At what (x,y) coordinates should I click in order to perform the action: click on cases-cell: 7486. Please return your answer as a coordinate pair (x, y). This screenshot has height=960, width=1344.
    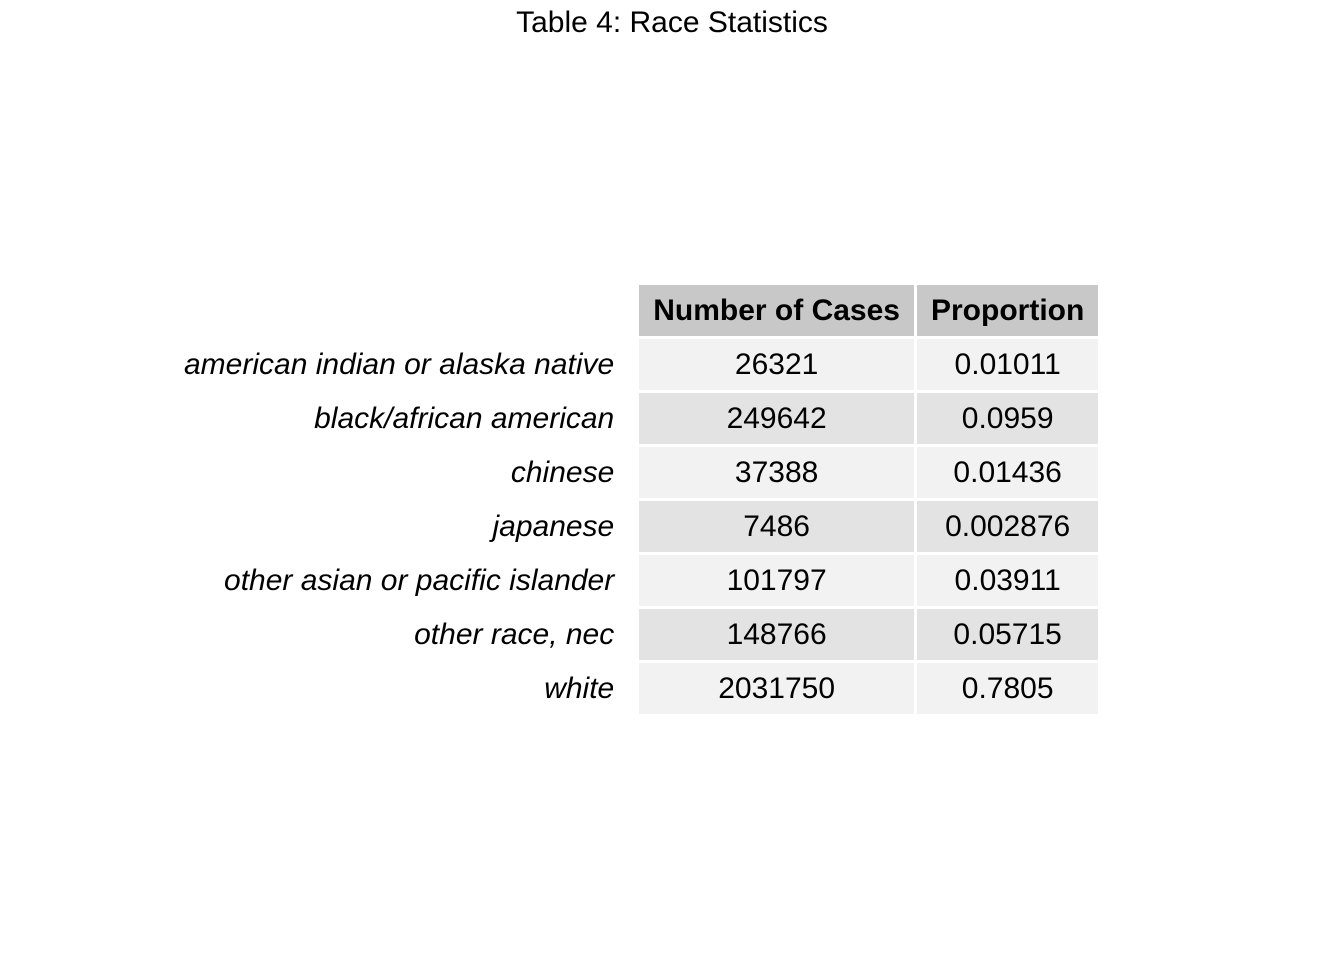
    Looking at the image, I should click on (776, 526).